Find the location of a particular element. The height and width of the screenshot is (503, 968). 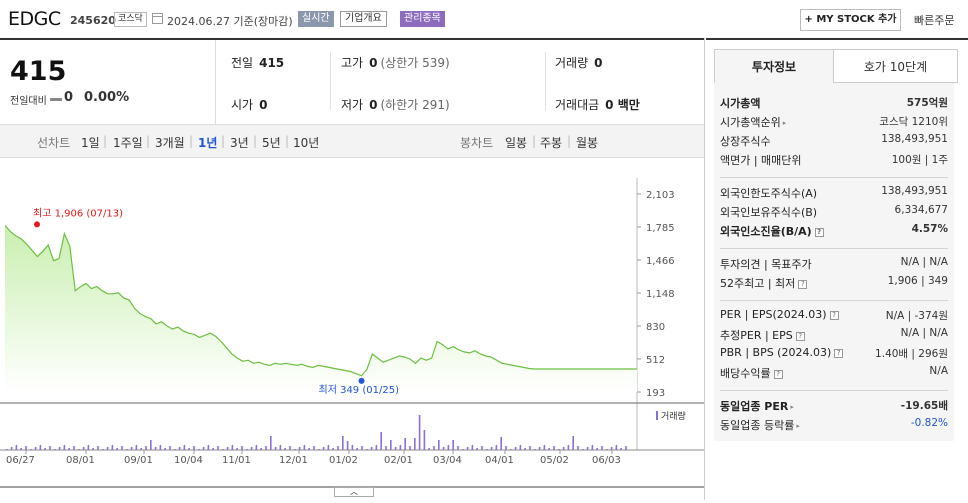

y-tick-label: 1,148 is located at coordinates (660, 294).